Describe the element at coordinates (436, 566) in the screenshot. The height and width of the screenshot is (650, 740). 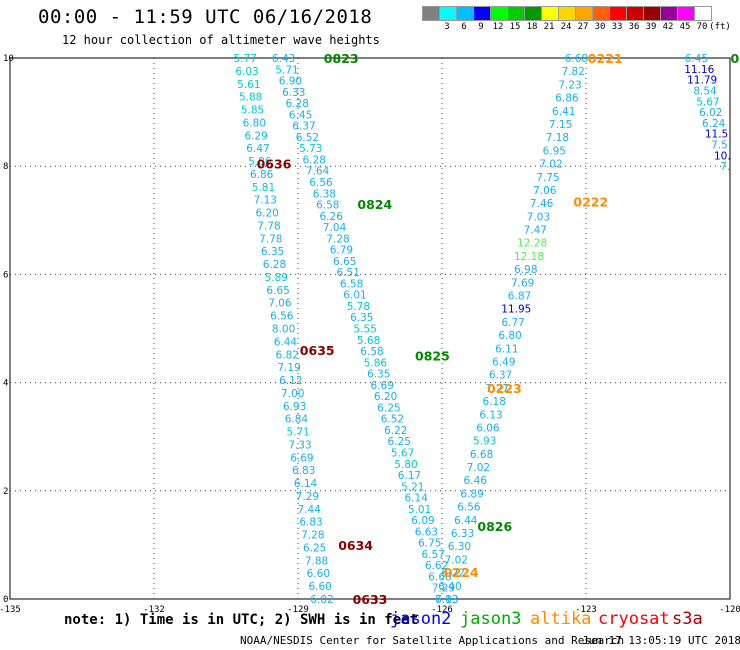
I see `wave-height-value: 6.62` at that location.